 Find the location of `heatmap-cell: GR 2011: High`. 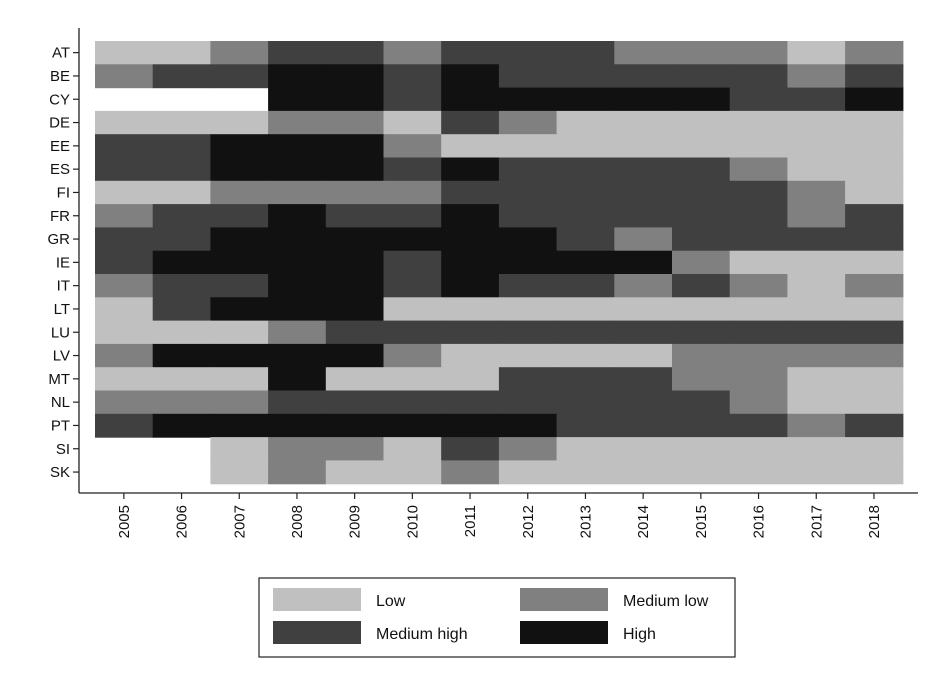

heatmap-cell: GR 2011: High is located at coordinates (470, 239).